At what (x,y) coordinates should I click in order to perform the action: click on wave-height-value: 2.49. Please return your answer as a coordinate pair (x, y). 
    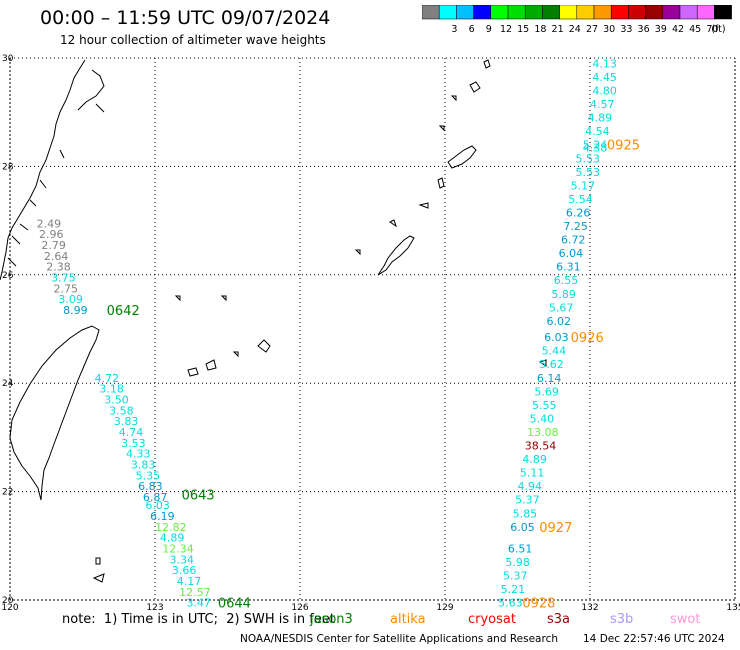
    Looking at the image, I should click on (49, 223).